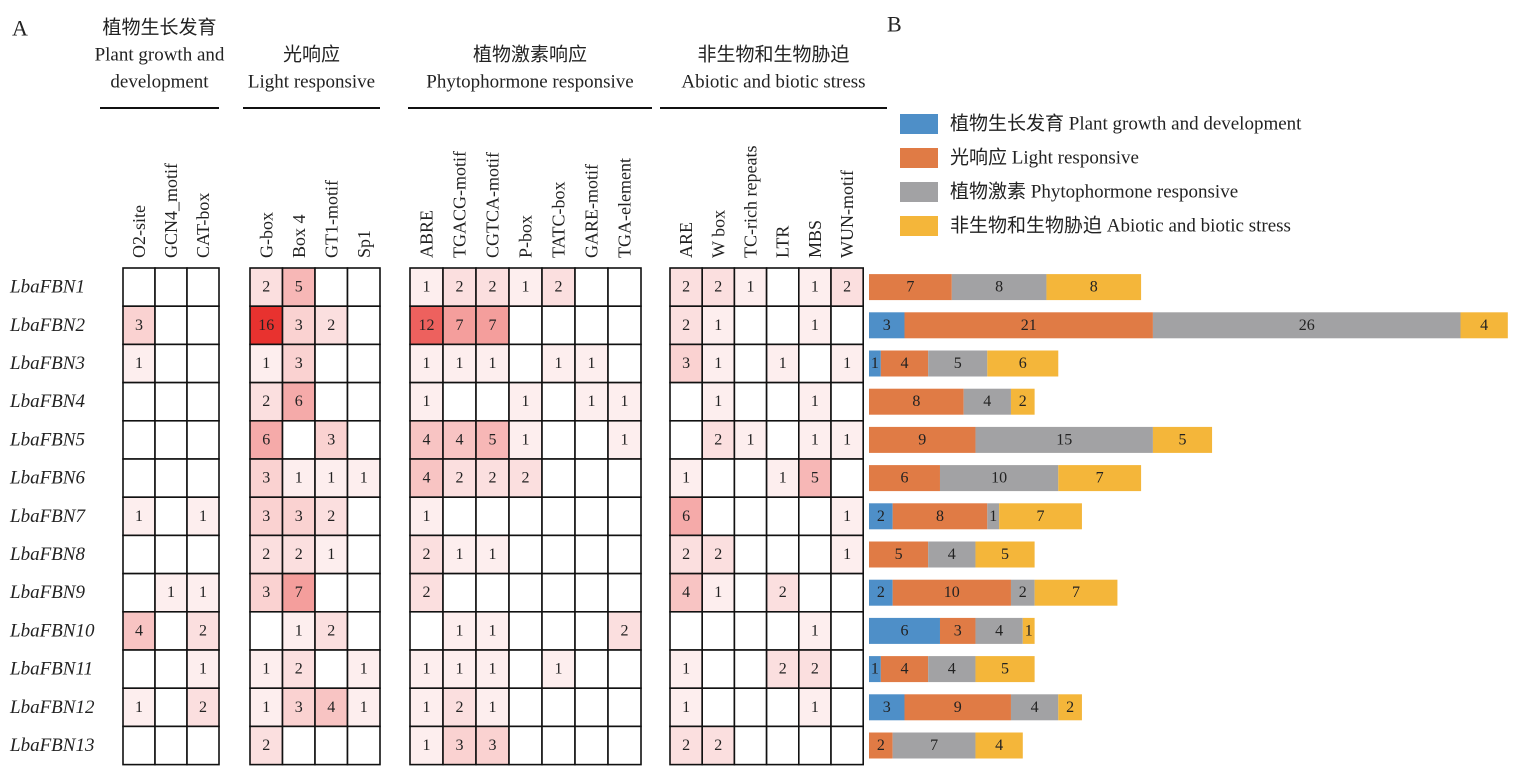 Image resolution: width=1520 pixels, height=773 pixels. I want to click on column-label: TC-rich repeats, so click(751, 202).